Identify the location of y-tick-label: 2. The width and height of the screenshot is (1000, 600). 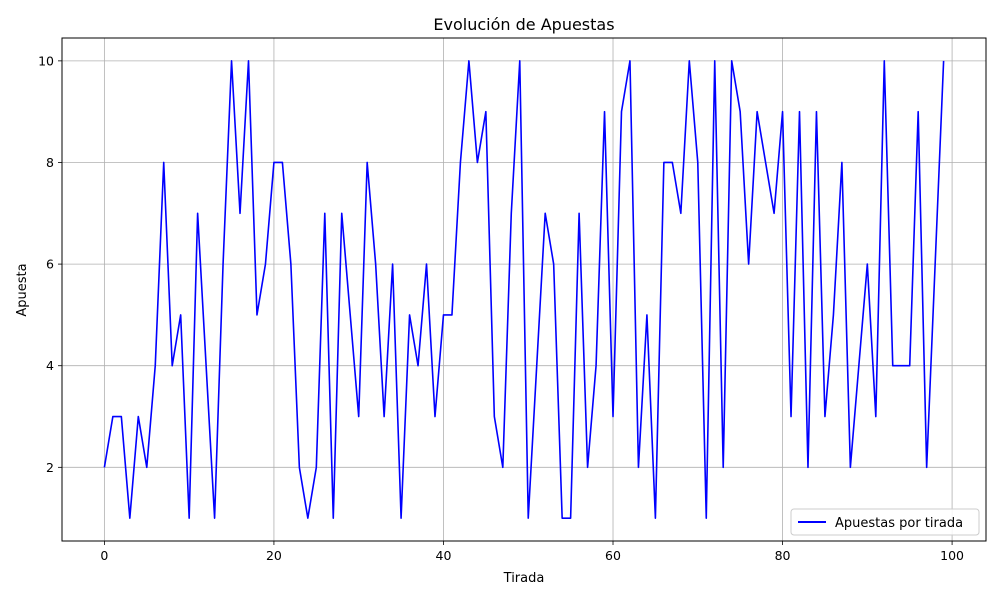
(50, 467).